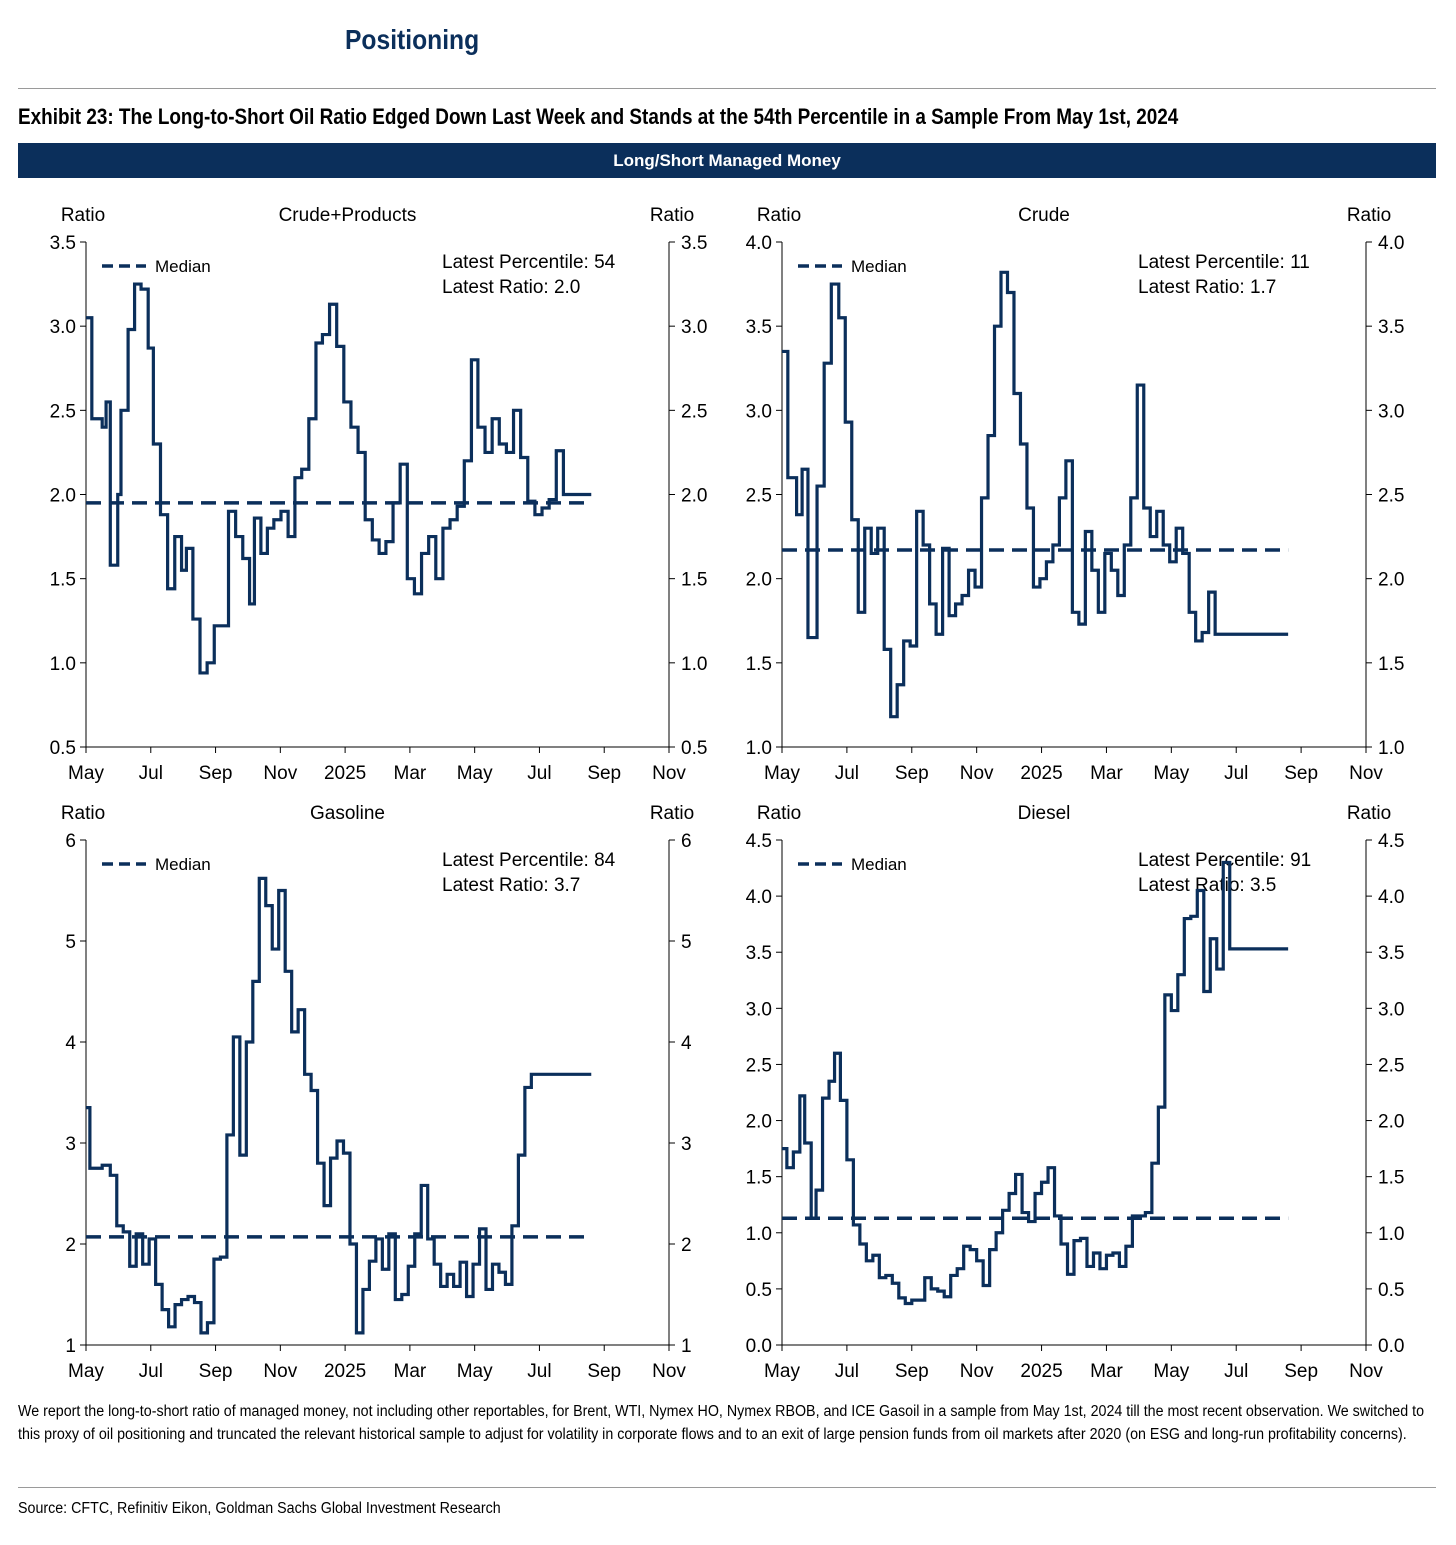 The height and width of the screenshot is (1545, 1456). I want to click on section-title: Positioning, so click(412, 39).